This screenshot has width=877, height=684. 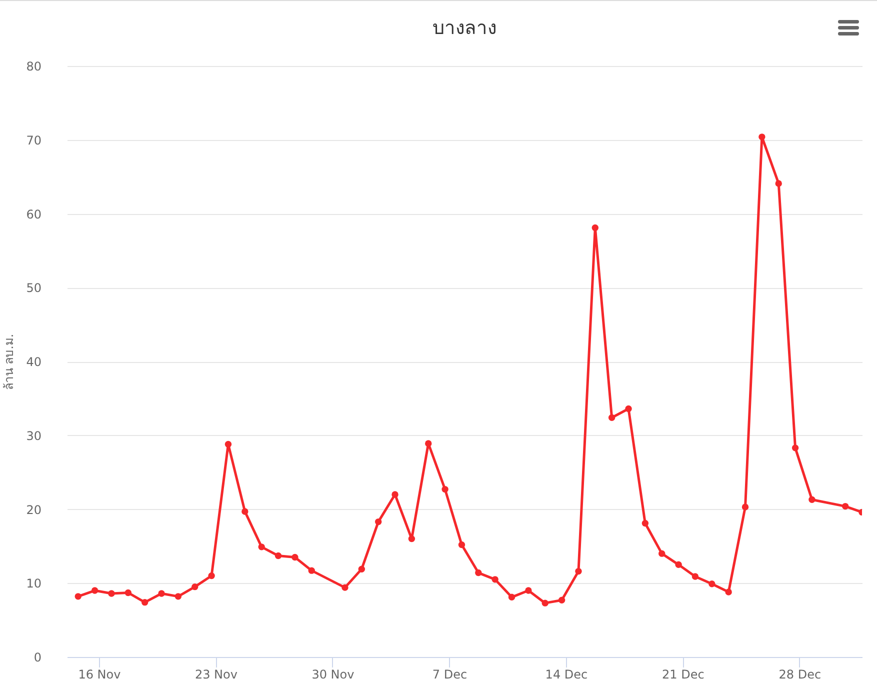 What do you see at coordinates (683, 675) in the screenshot?
I see `x-tick-label: 21 Dec` at bounding box center [683, 675].